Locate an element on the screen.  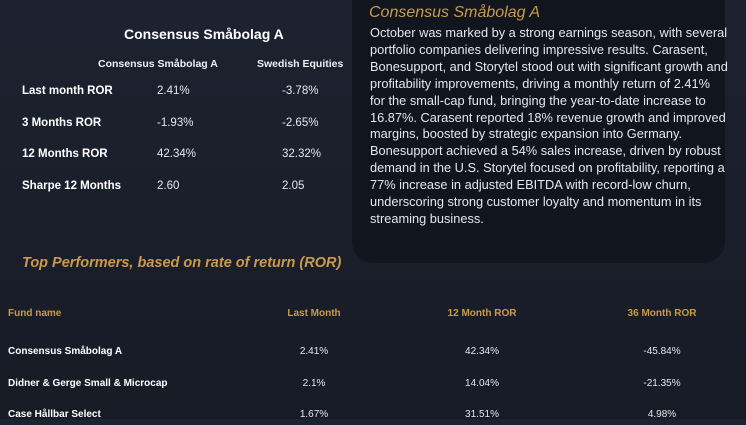
table-row: Case Hållbar Select 1.67% 31.51% 4.98% is located at coordinates (373, 417).